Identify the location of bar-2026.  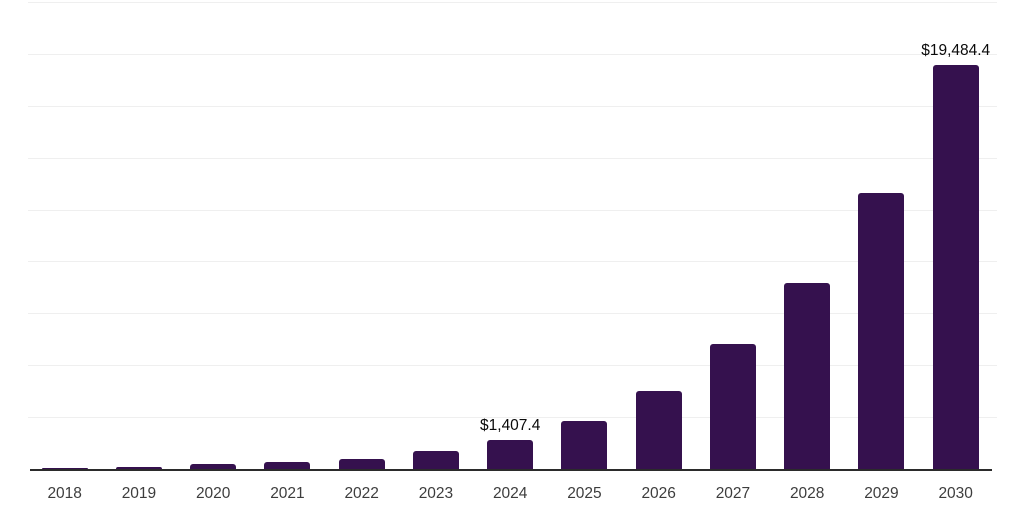
(658, 430).